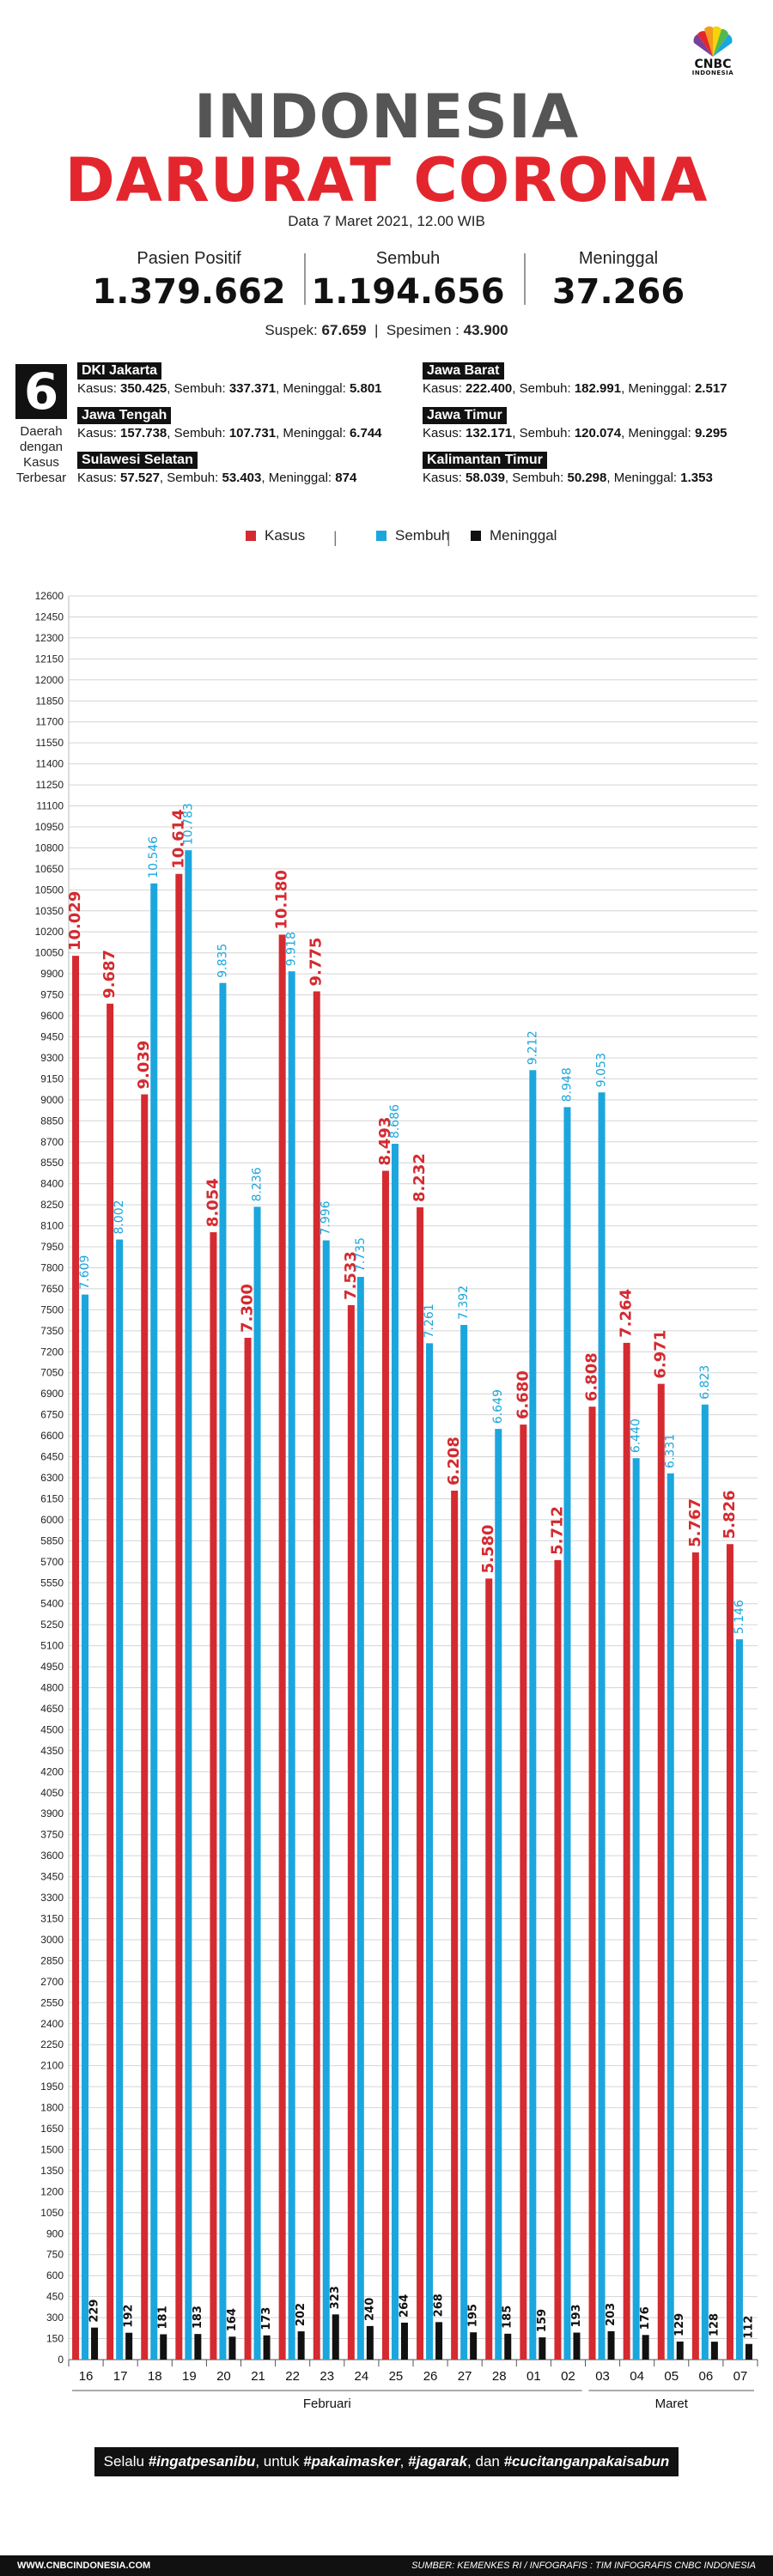 This screenshot has height=2576, width=773. Describe the element at coordinates (365, 388) in the screenshot. I see `region-stat-value: 5.801` at that location.